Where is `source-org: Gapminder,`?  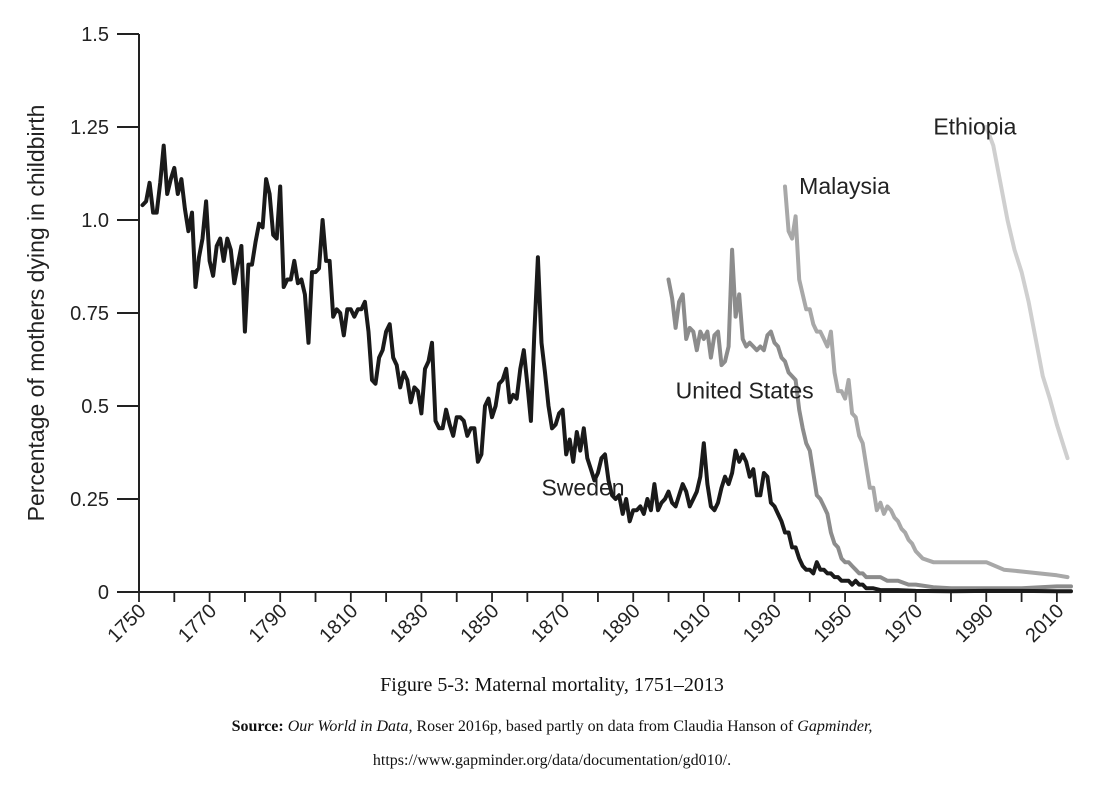
source-org: Gapminder, is located at coordinates (835, 726).